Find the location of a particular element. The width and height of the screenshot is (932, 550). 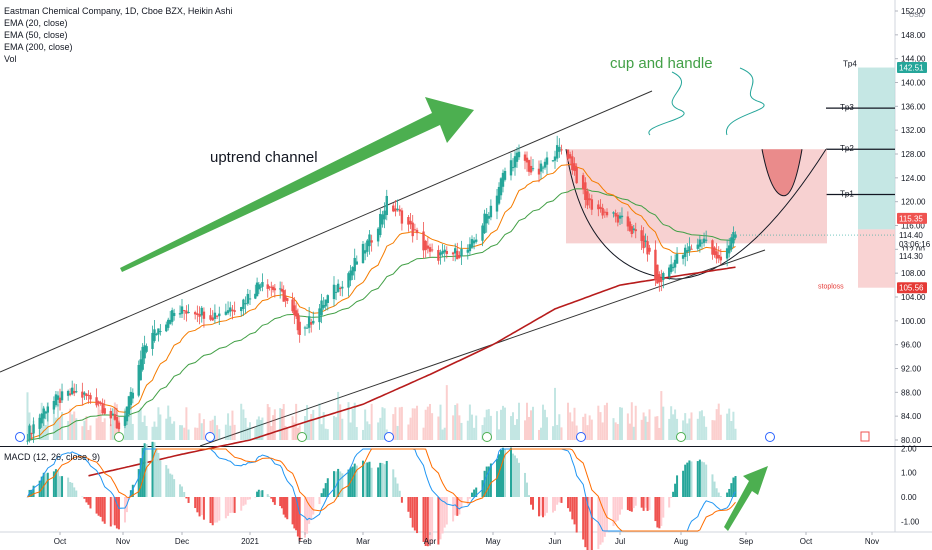

time-tick-label: Mar is located at coordinates (363, 541).